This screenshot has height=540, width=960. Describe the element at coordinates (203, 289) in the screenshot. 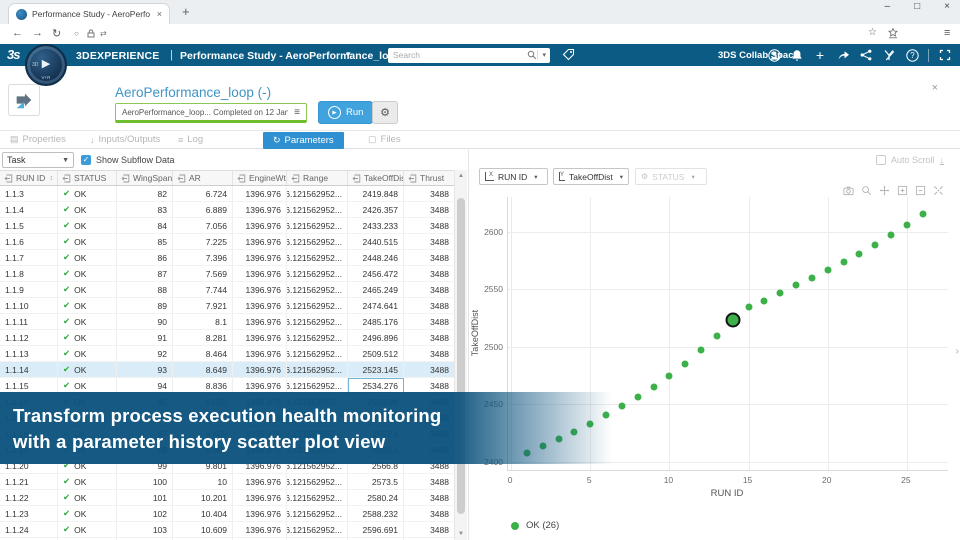

I see `table-cell: 7.744` at that location.